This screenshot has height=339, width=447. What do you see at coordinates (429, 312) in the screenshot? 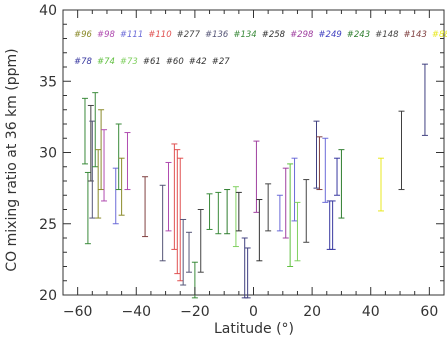
I see `x-tick-label: 60` at bounding box center [429, 312].